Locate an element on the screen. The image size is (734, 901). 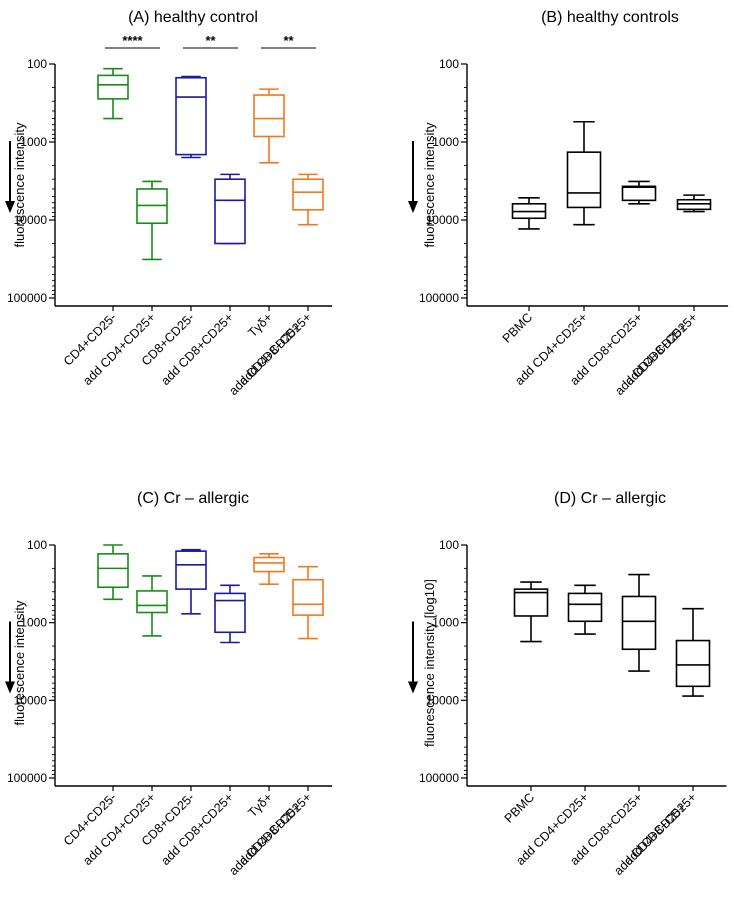
significance-label: **** is located at coordinates (132, 40).